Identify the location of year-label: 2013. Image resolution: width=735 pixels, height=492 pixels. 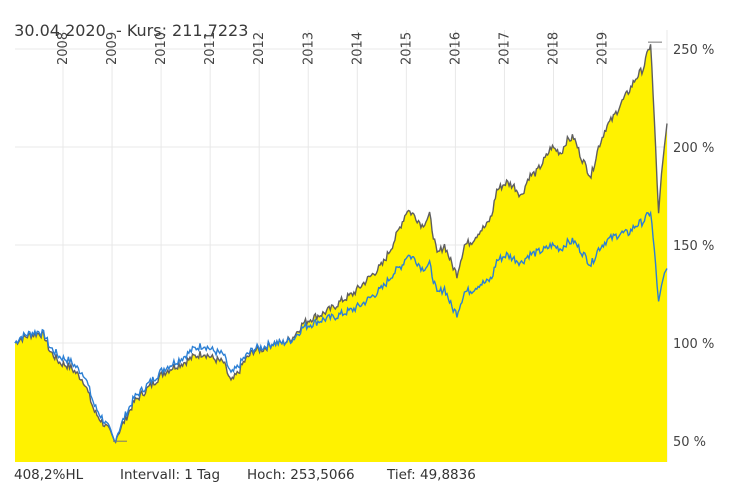
(308, 48).